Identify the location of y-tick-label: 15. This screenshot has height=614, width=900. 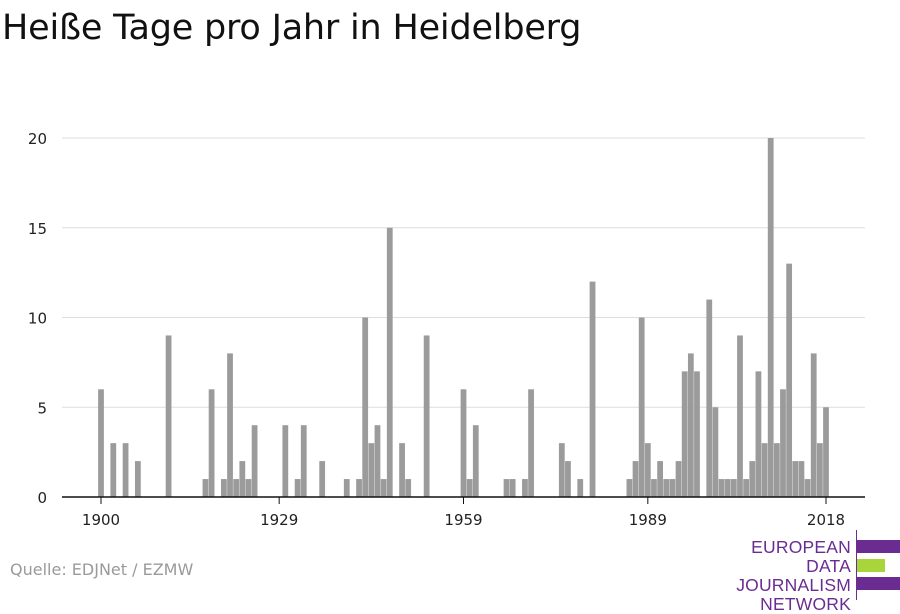
(37, 229).